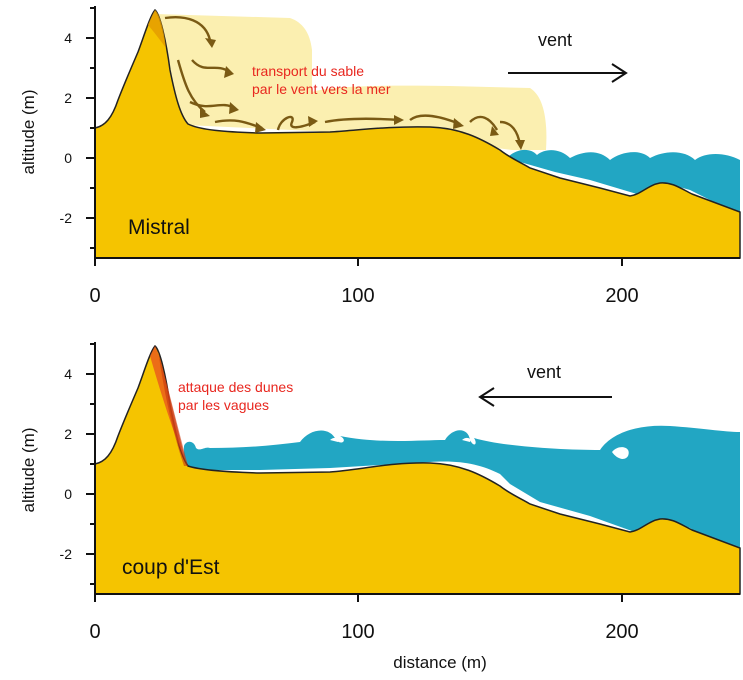 This screenshot has height=680, width=743. What do you see at coordinates (479, 448) in the screenshot?
I see `wave-crests` at bounding box center [479, 448].